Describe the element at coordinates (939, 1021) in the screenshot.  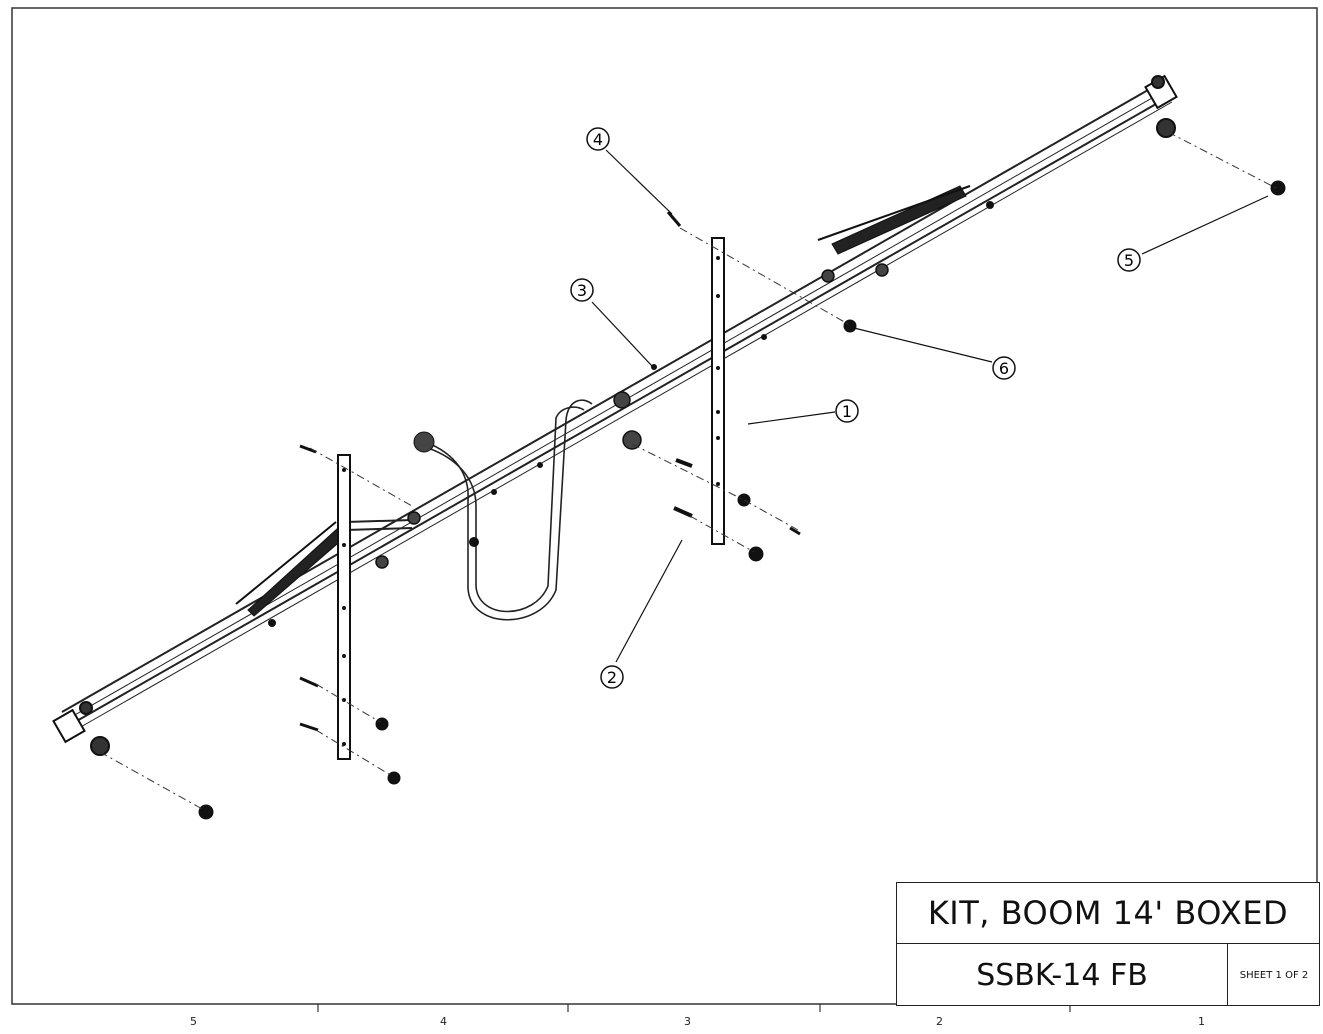
I see `zone-label-2: 2` at that location.